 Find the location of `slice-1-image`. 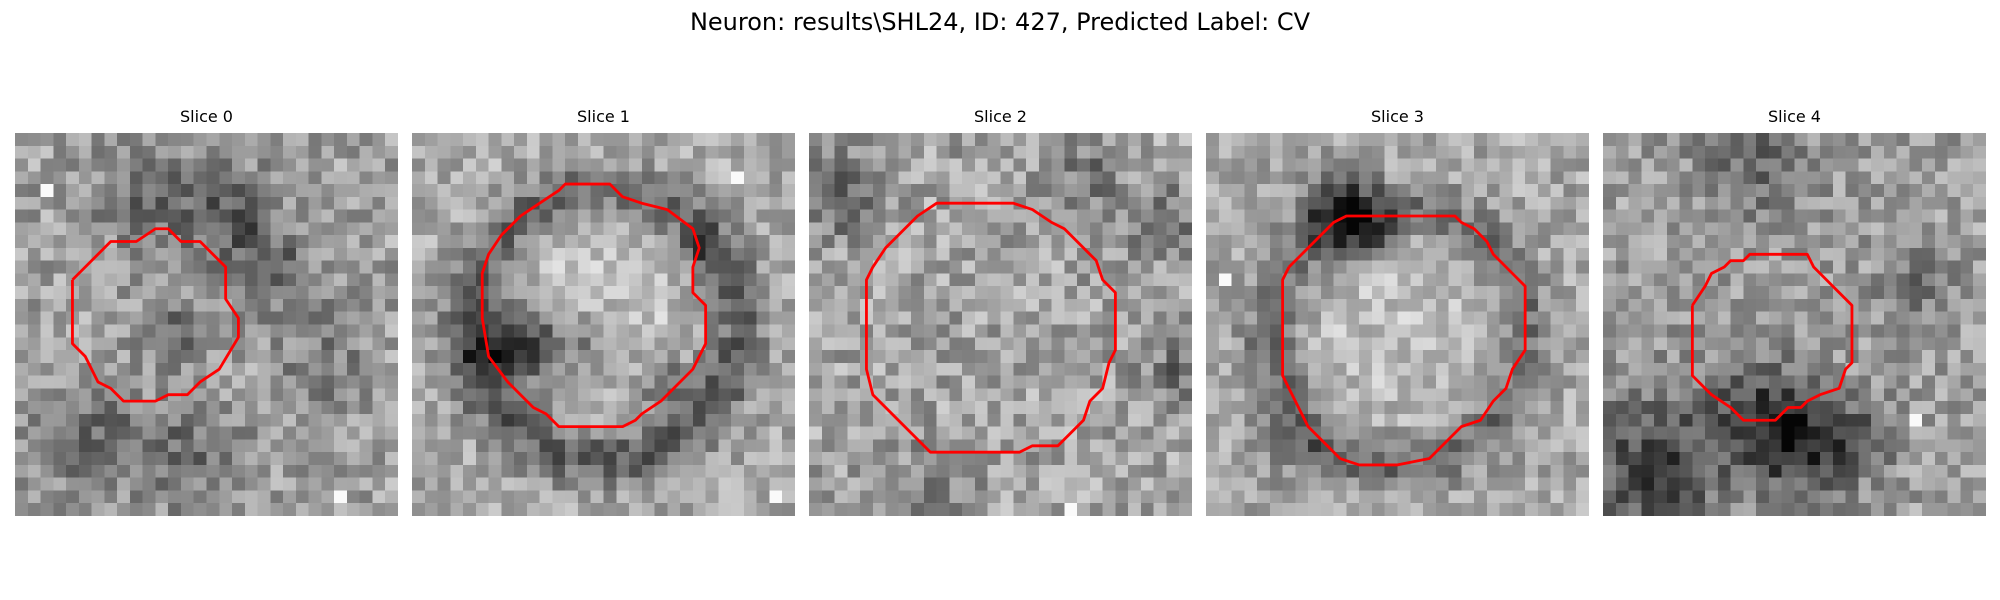

slice-1-image is located at coordinates (603, 324).